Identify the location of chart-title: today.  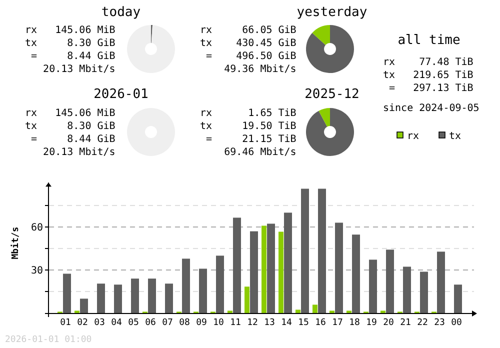
(121, 12).